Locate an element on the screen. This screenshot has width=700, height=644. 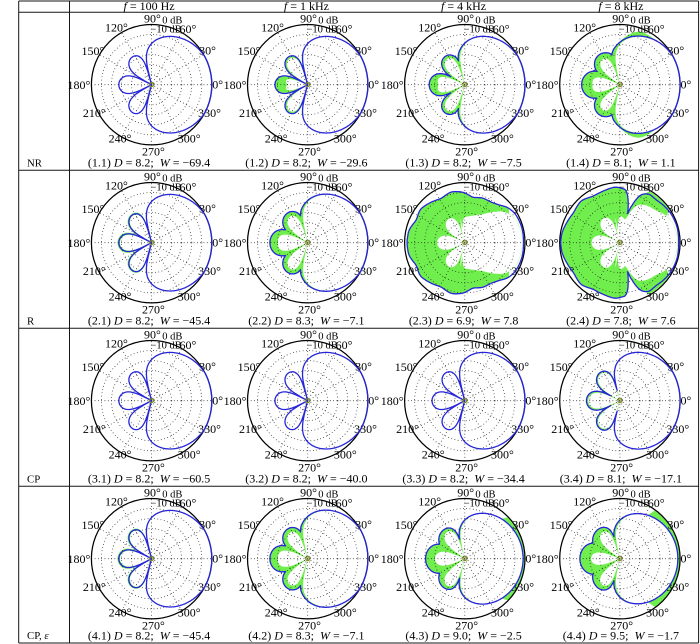
svg-text: f = 8 kHz is located at coordinates (620, 6).